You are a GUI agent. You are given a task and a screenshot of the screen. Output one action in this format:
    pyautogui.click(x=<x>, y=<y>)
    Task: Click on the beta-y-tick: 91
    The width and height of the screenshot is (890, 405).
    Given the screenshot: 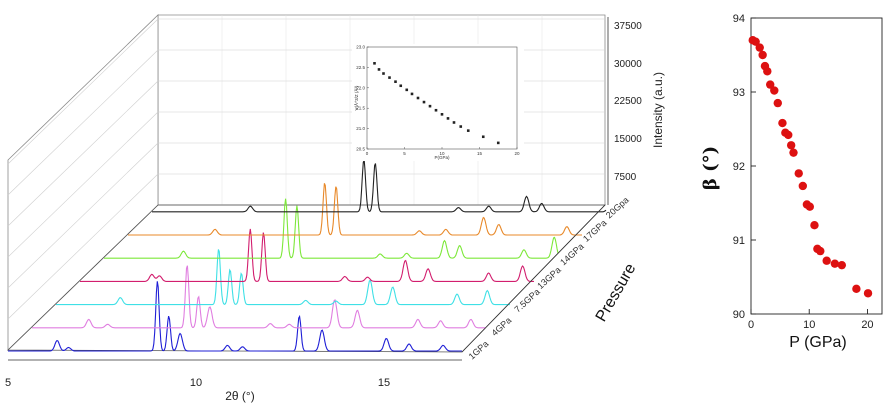 What is the action you would take?
    pyautogui.click(x=739, y=241)
    